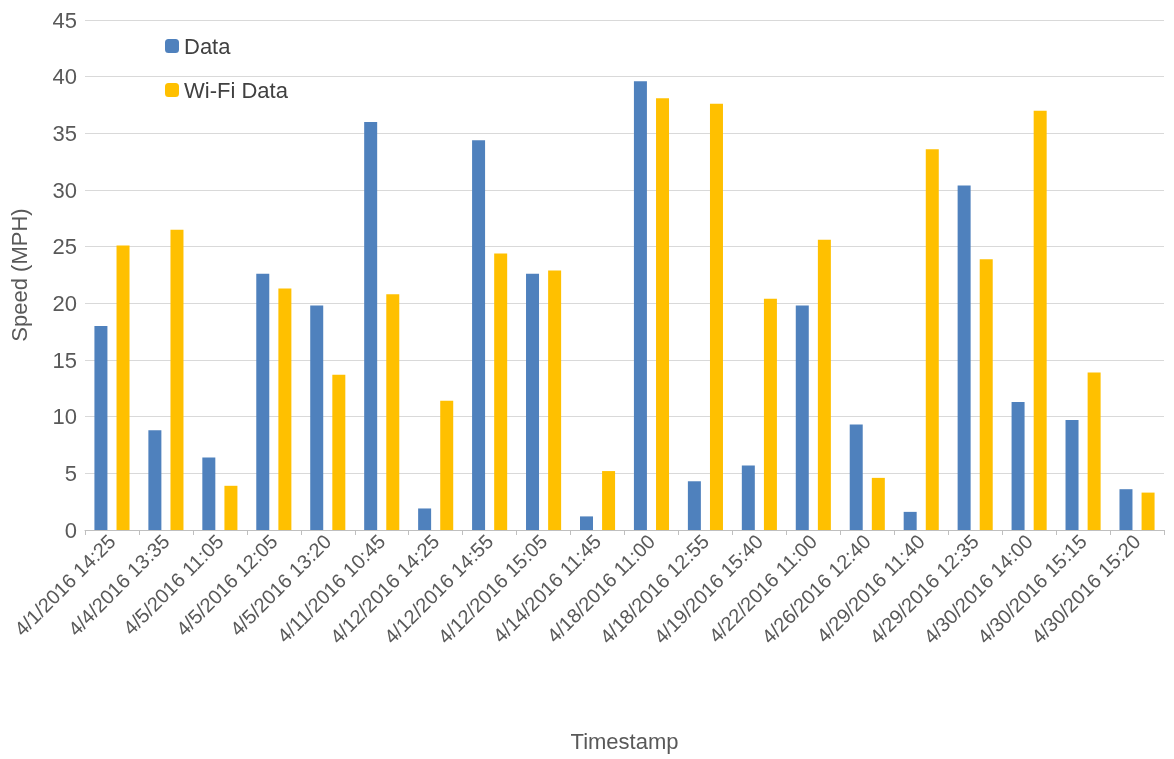  I want to click on x-axis-title: Timestamp, so click(624, 741).